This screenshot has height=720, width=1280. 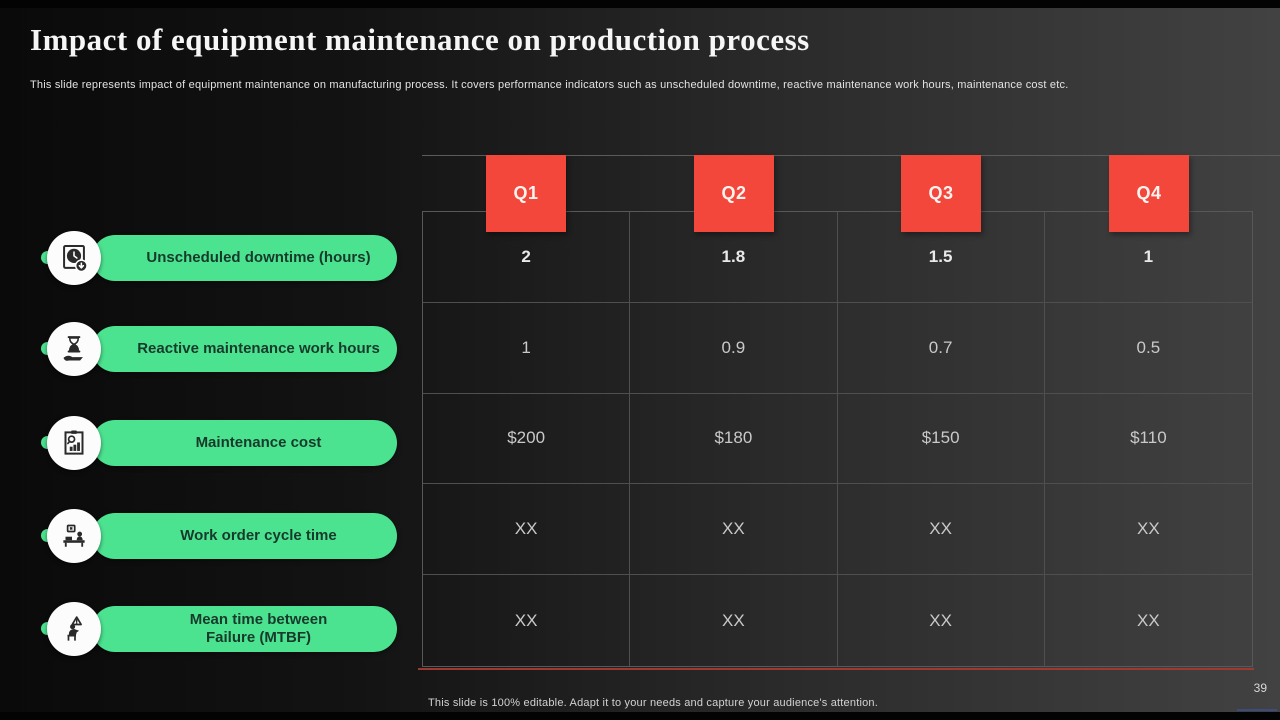 I want to click on table-cell: 0.9, so click(x=734, y=348).